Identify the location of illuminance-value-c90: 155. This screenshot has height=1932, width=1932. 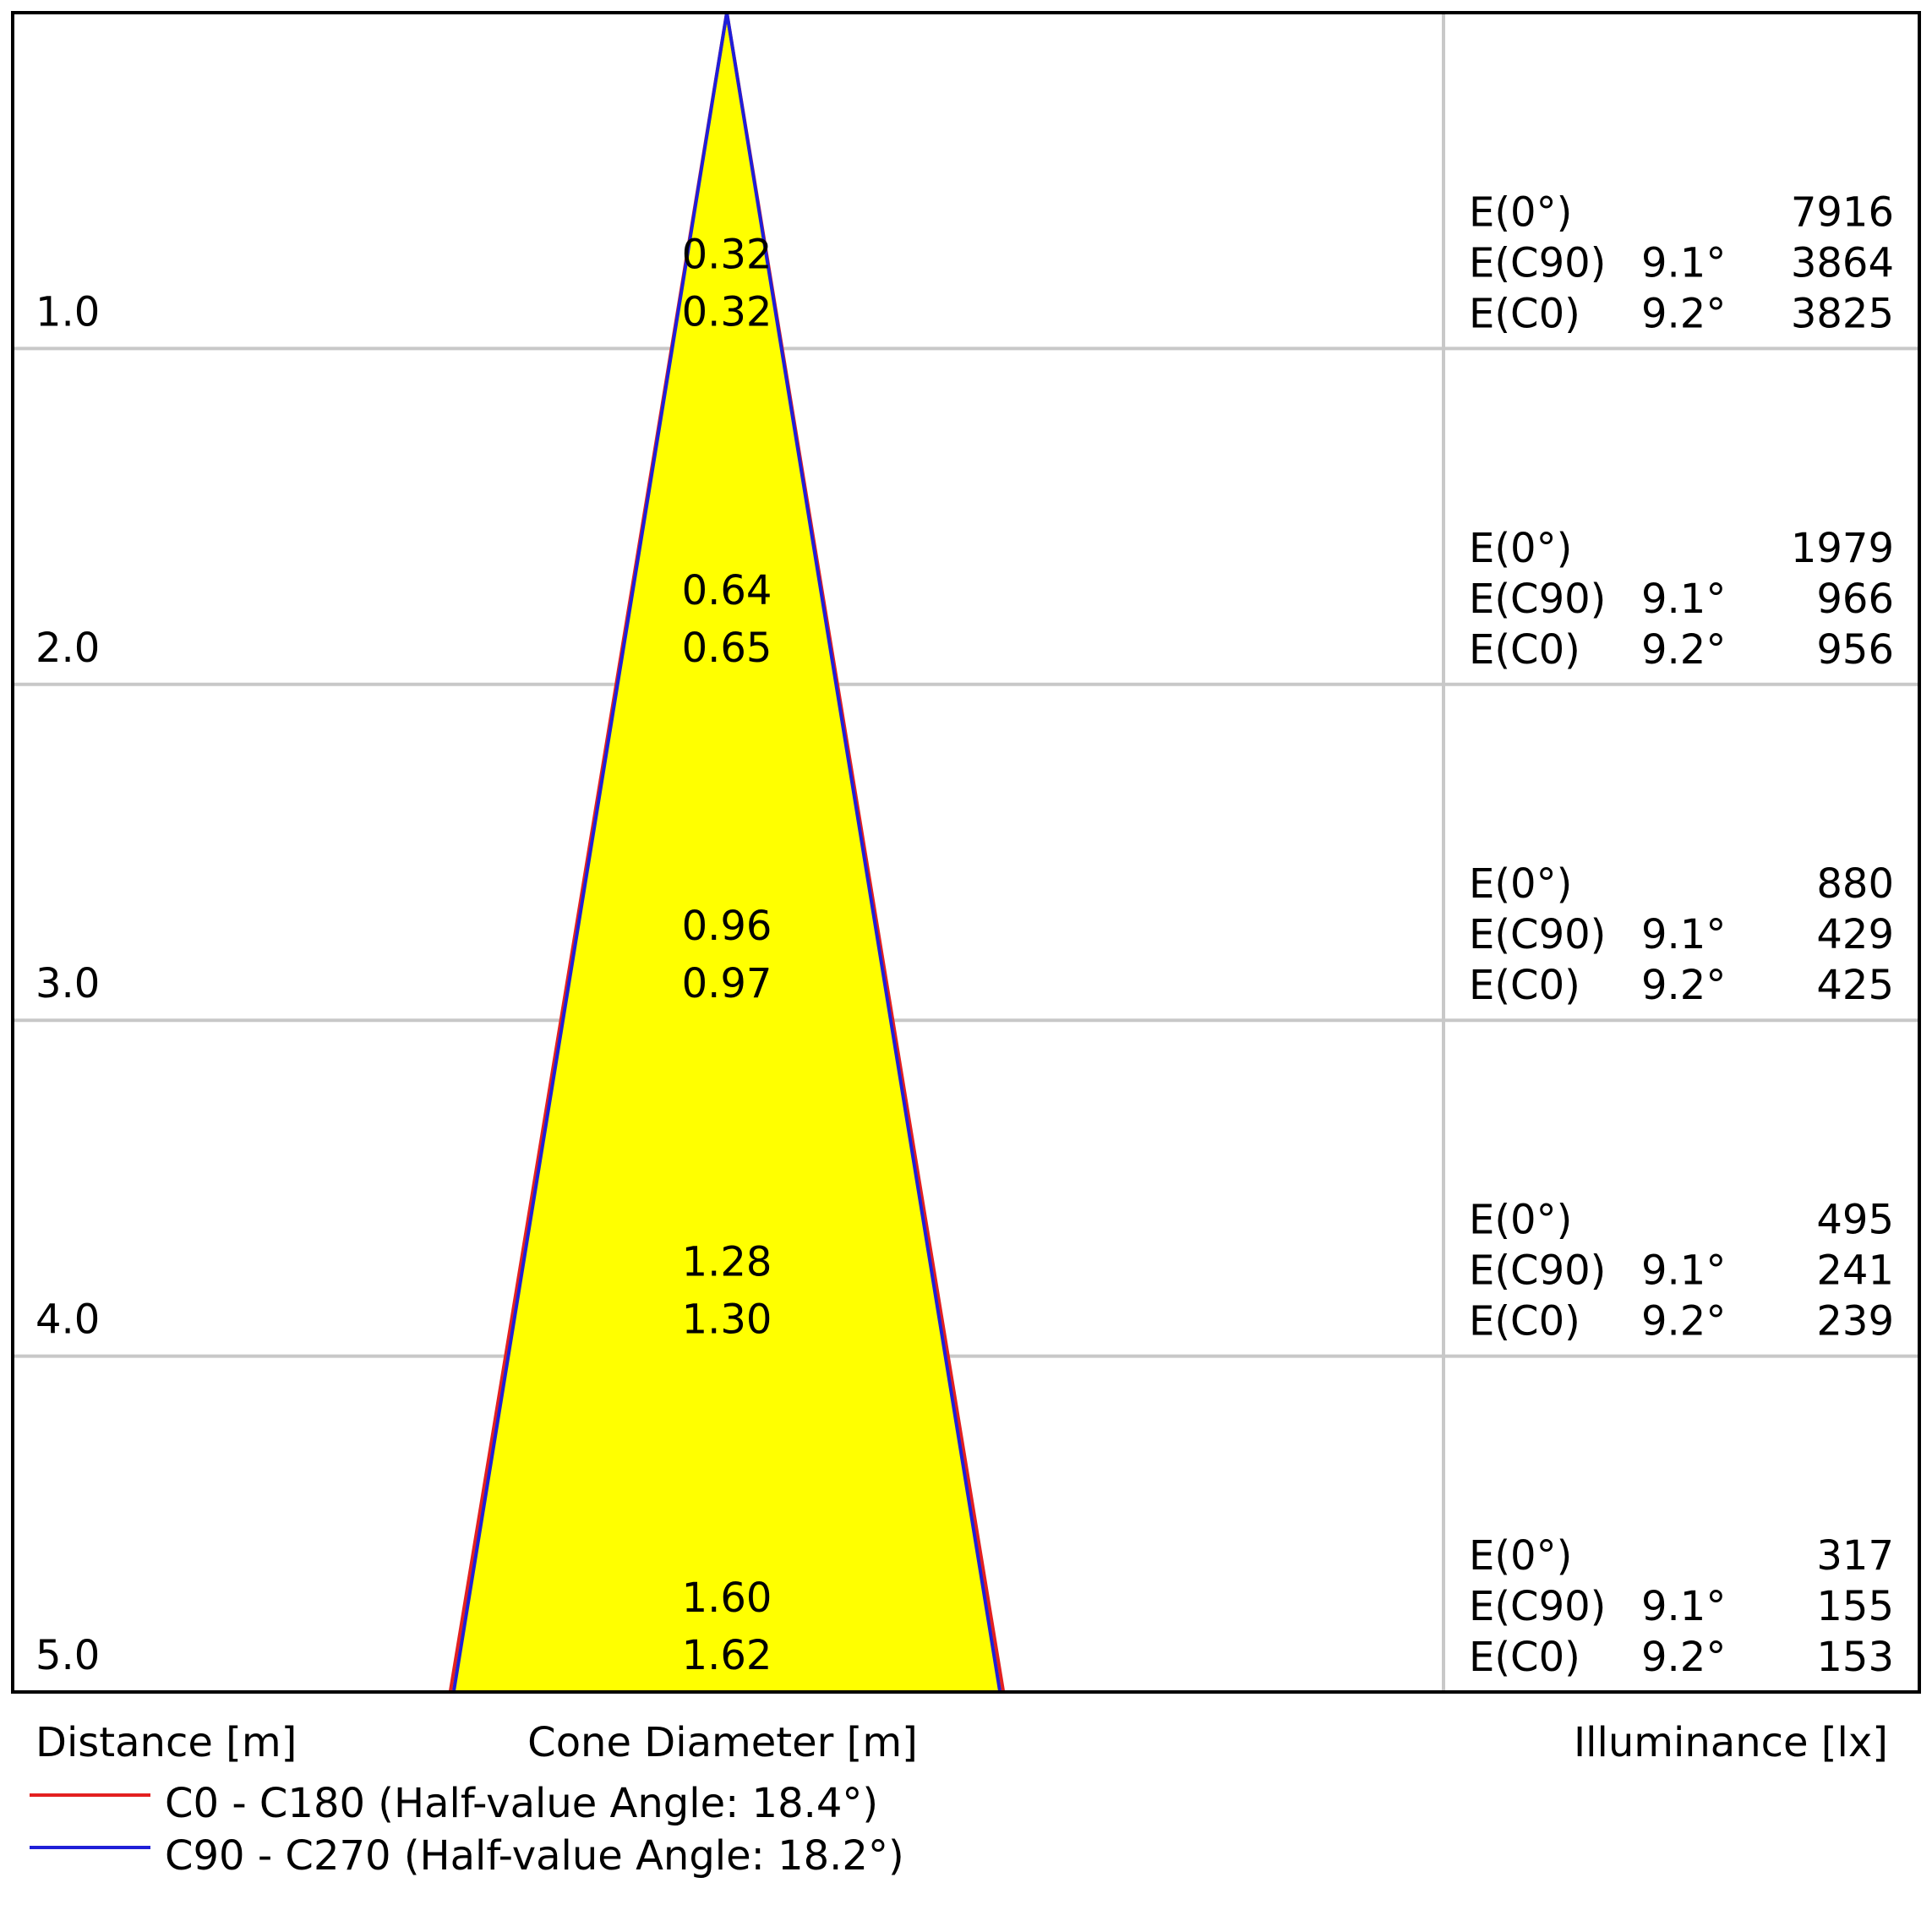
(1855, 1606).